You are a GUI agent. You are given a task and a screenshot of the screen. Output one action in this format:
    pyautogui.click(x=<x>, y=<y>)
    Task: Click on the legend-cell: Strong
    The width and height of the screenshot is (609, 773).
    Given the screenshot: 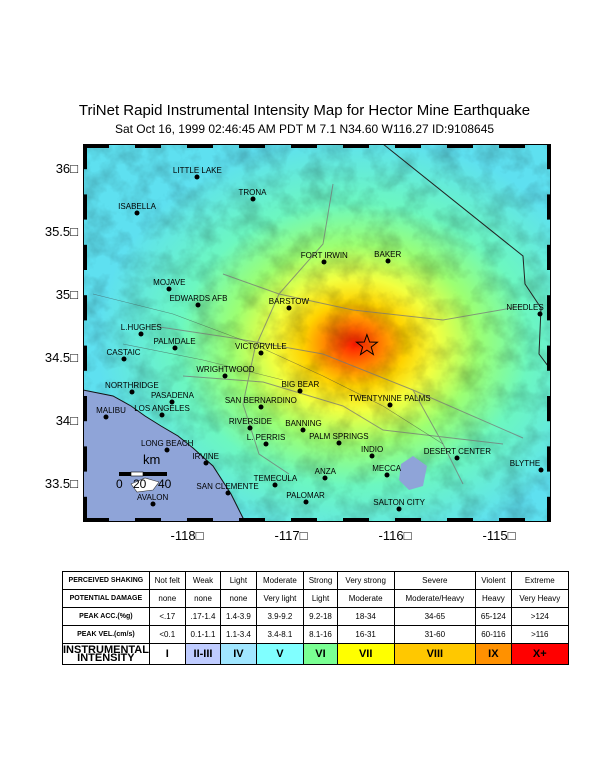 What is the action you would take?
    pyautogui.click(x=320, y=580)
    